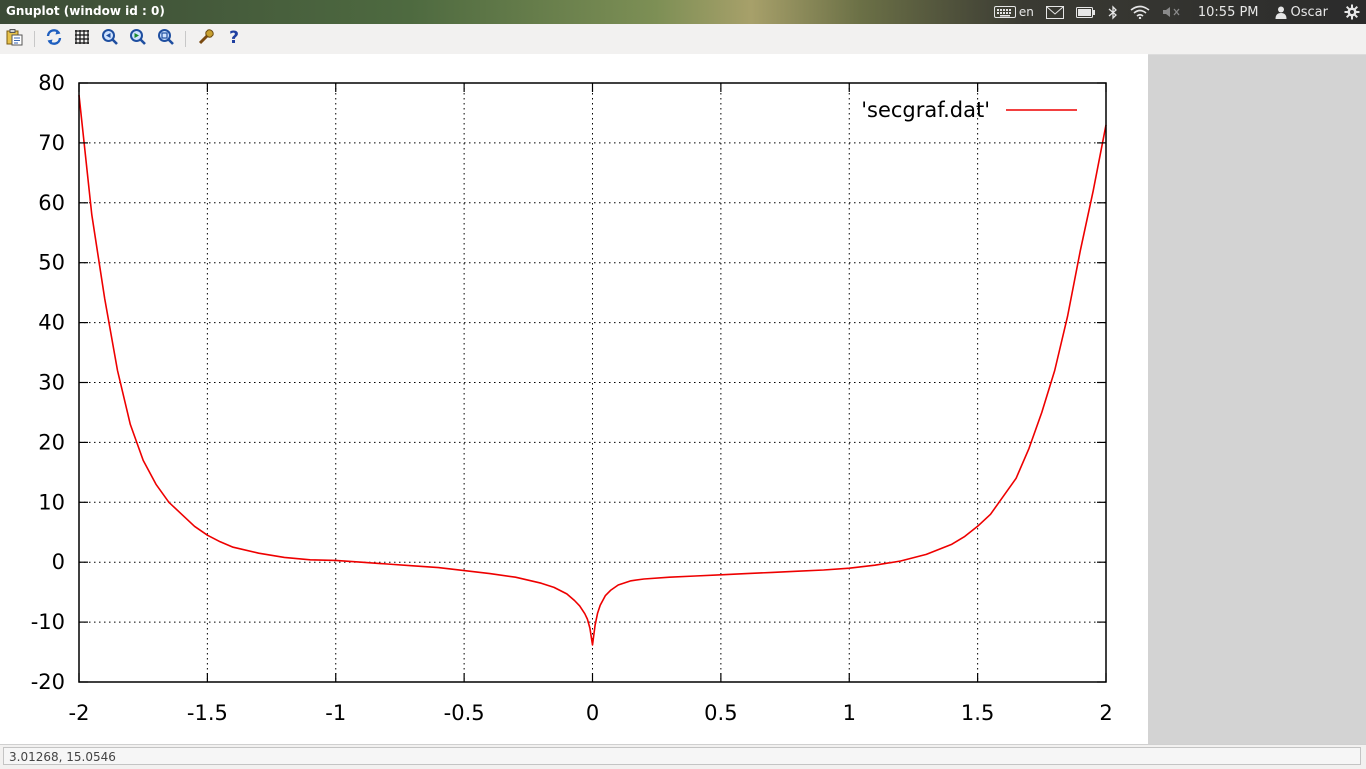 The image size is (1366, 769). I want to click on y-tick-label: 70, so click(51, 143).